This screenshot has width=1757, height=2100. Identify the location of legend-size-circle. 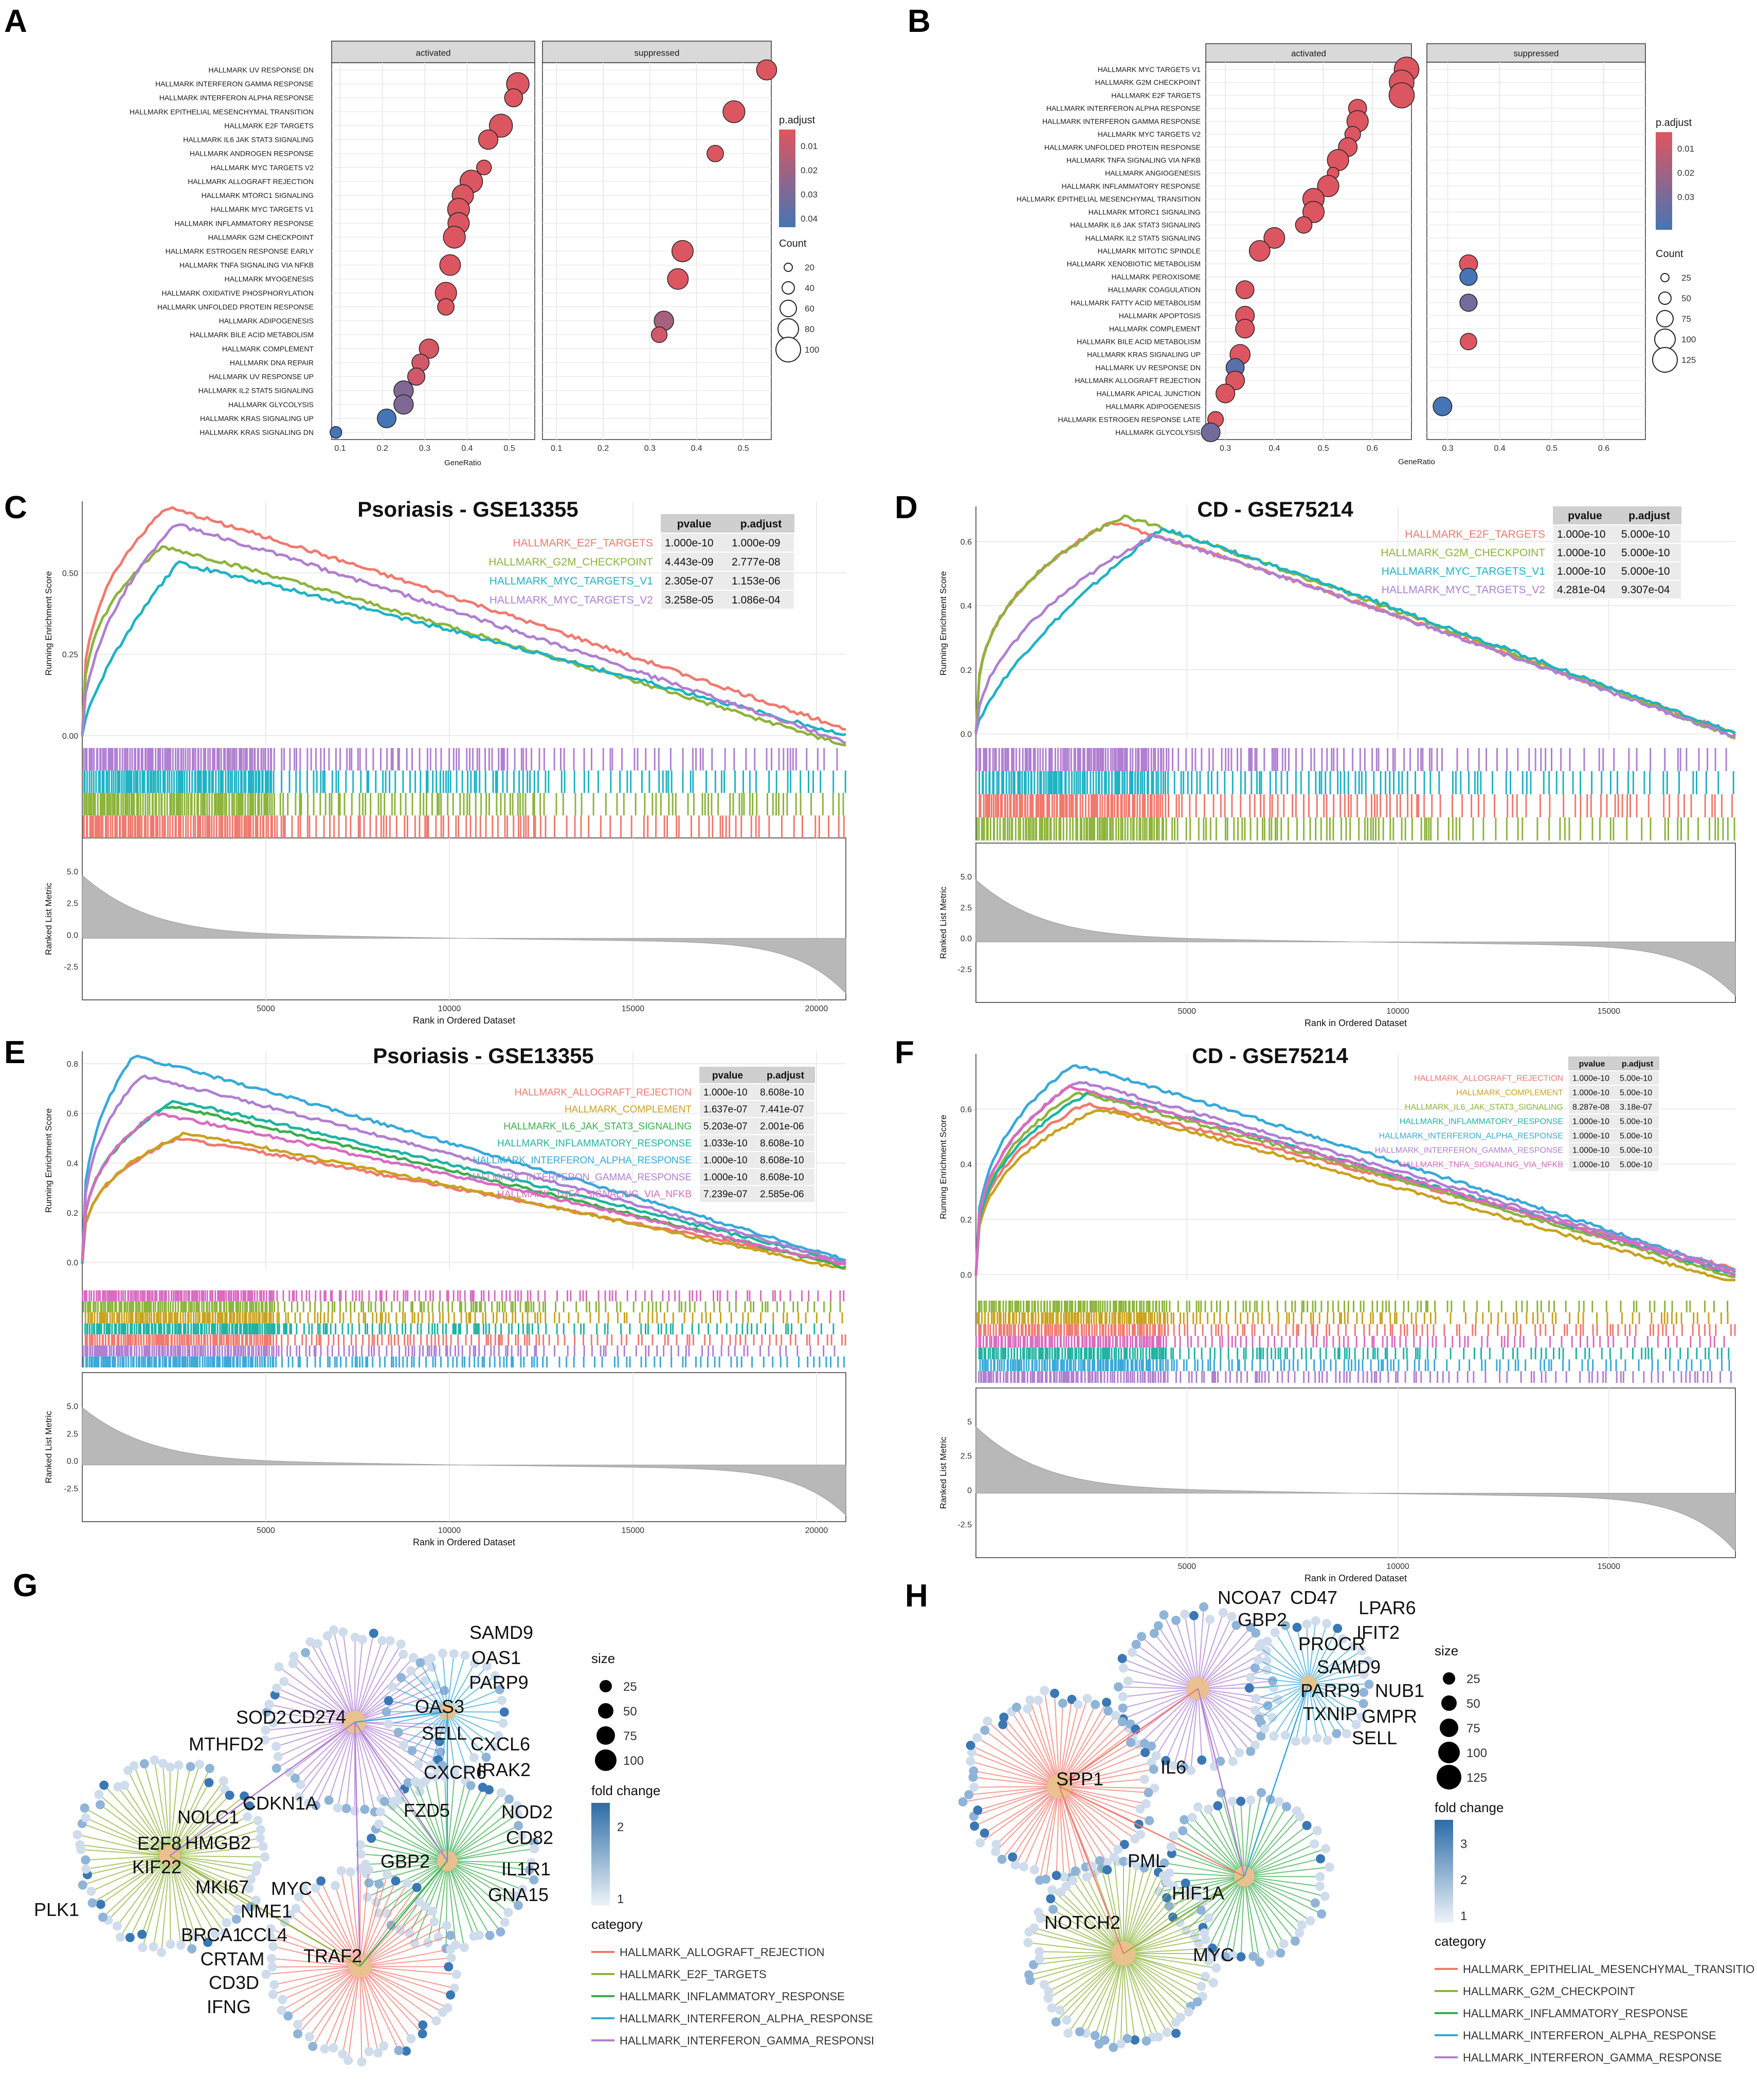
(606, 1686).